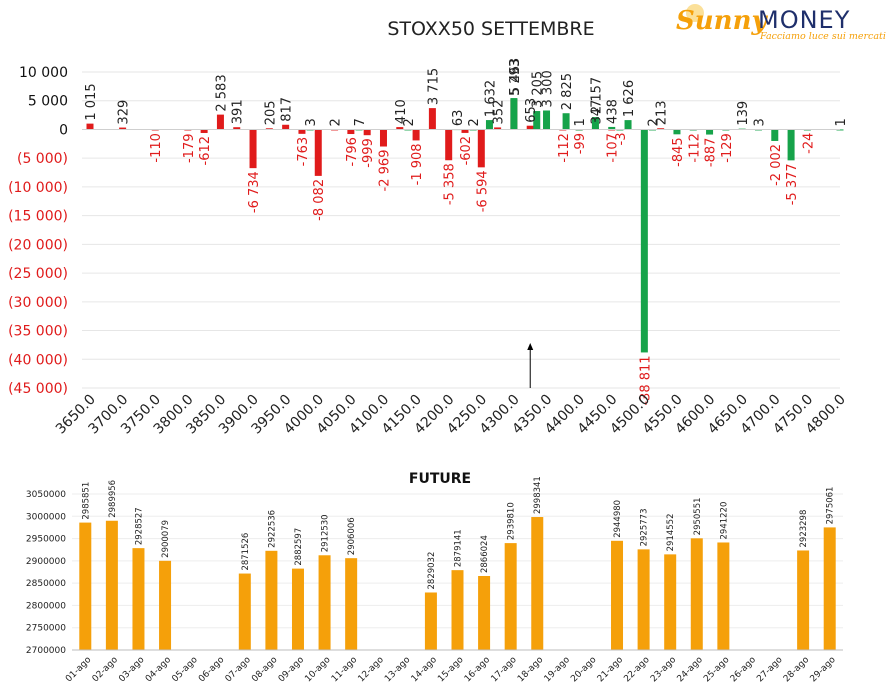 The image size is (888, 692). I want to click on top-data-label: 2 583, so click(221, 92).